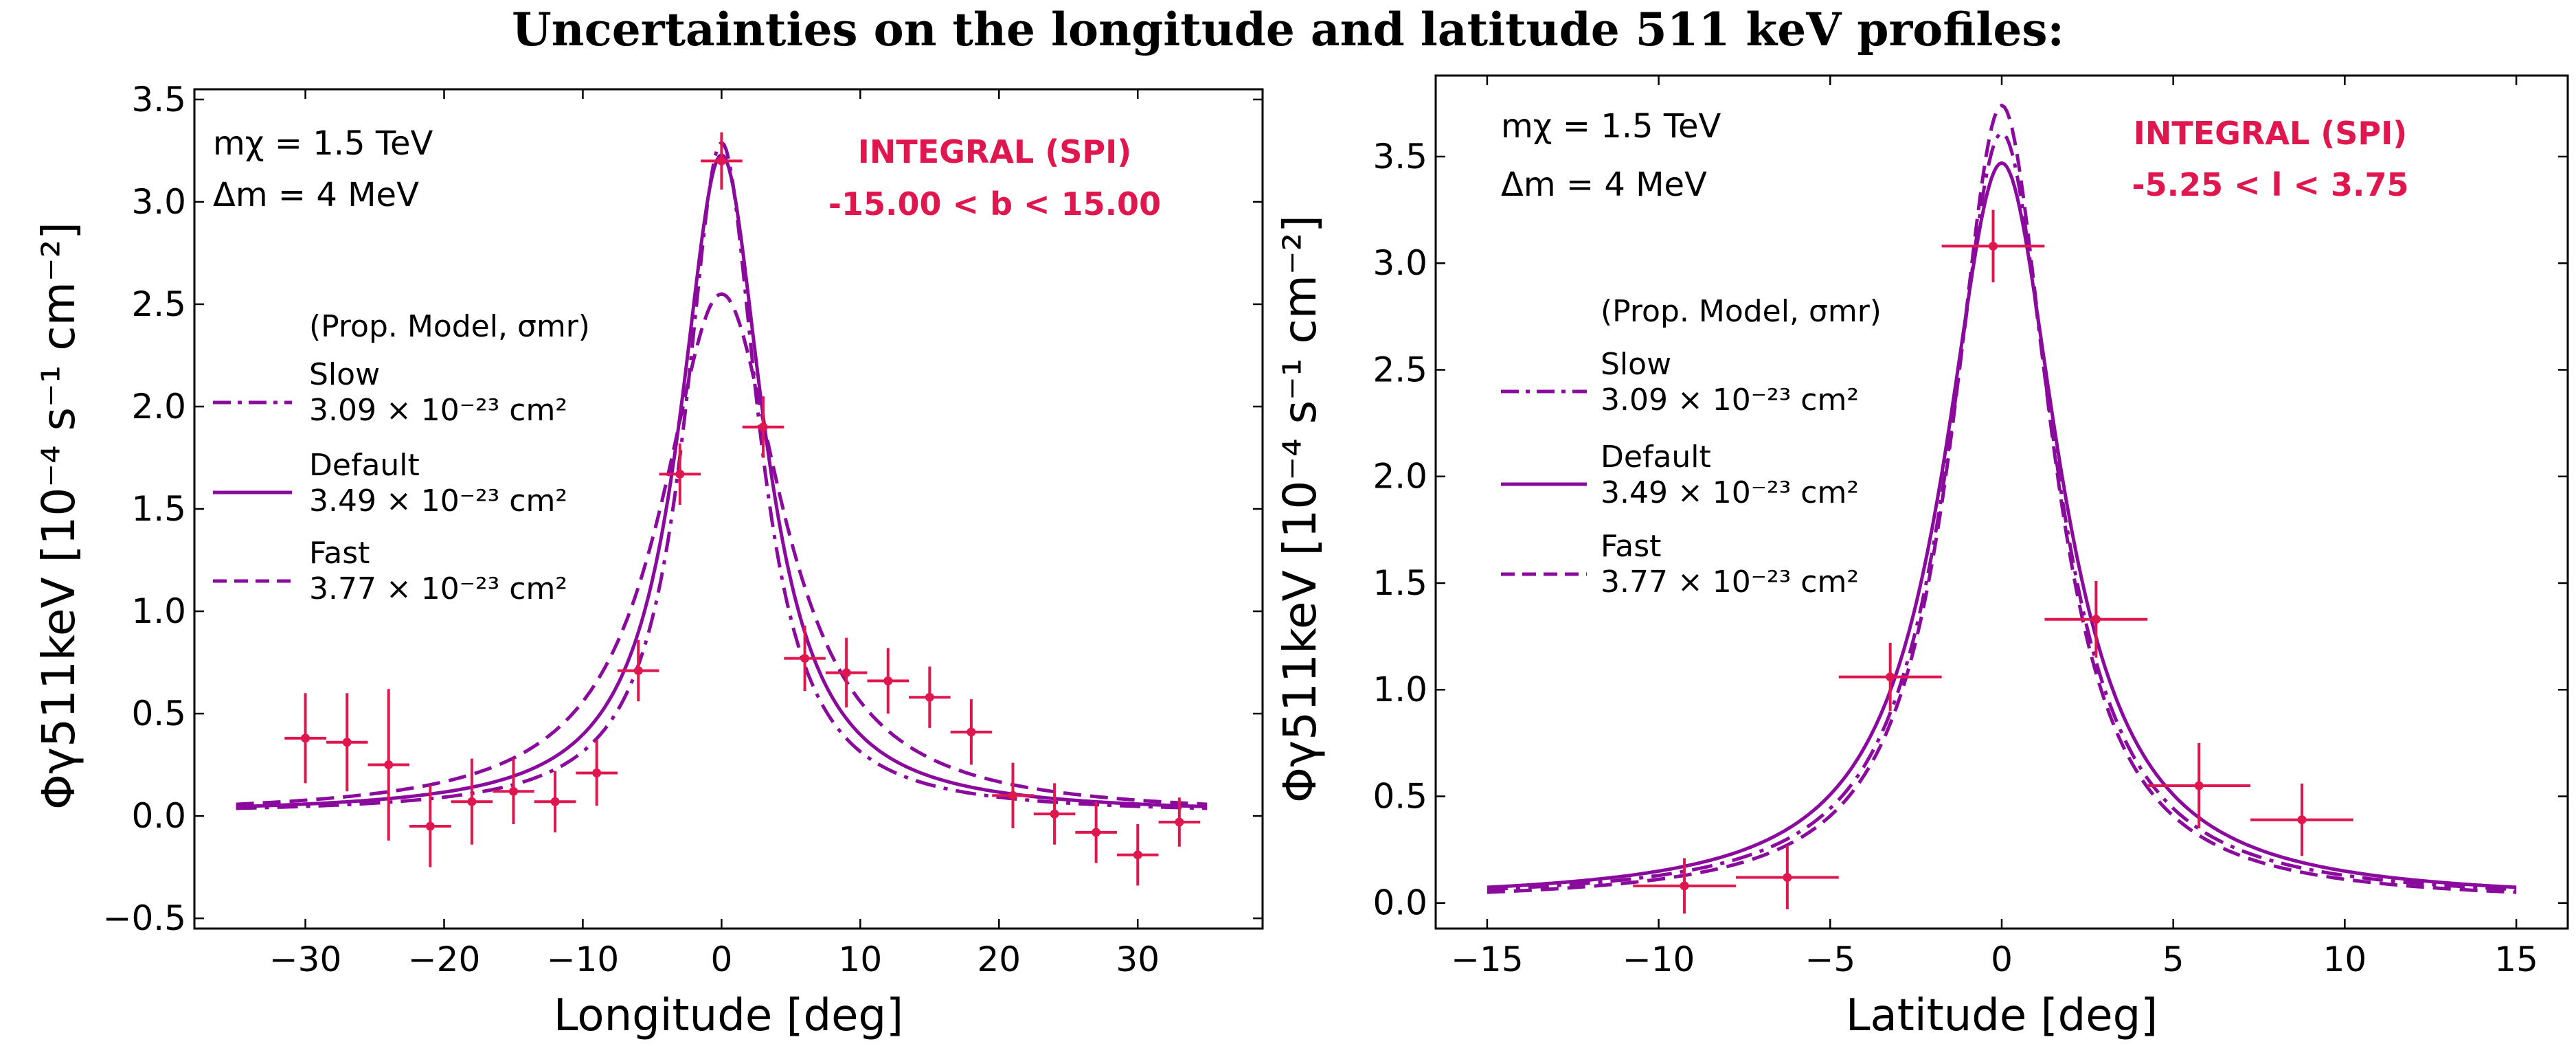 This screenshot has width=2576, height=1046. What do you see at coordinates (1487, 959) in the screenshot?
I see `x-tick-label: −15` at bounding box center [1487, 959].